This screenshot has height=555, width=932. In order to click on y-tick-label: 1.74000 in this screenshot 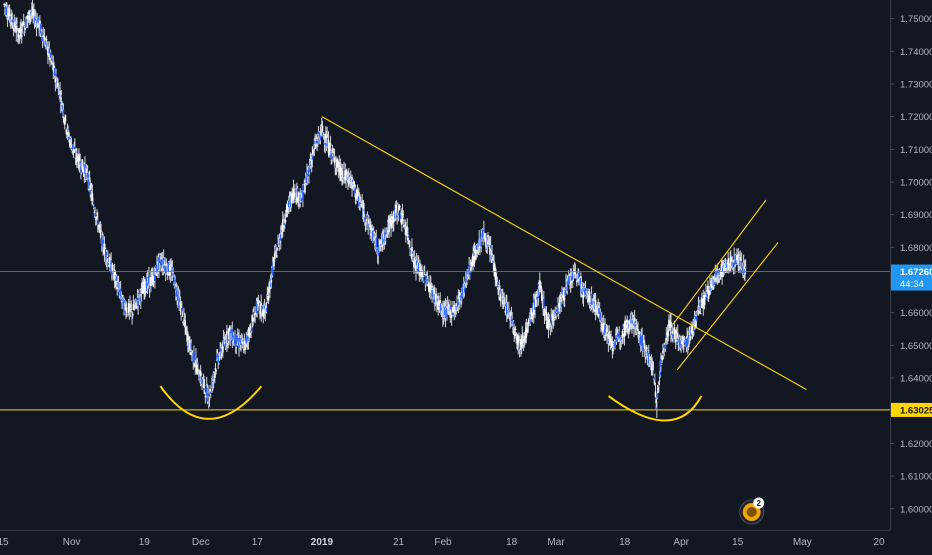, I will do `click(916, 52)`.